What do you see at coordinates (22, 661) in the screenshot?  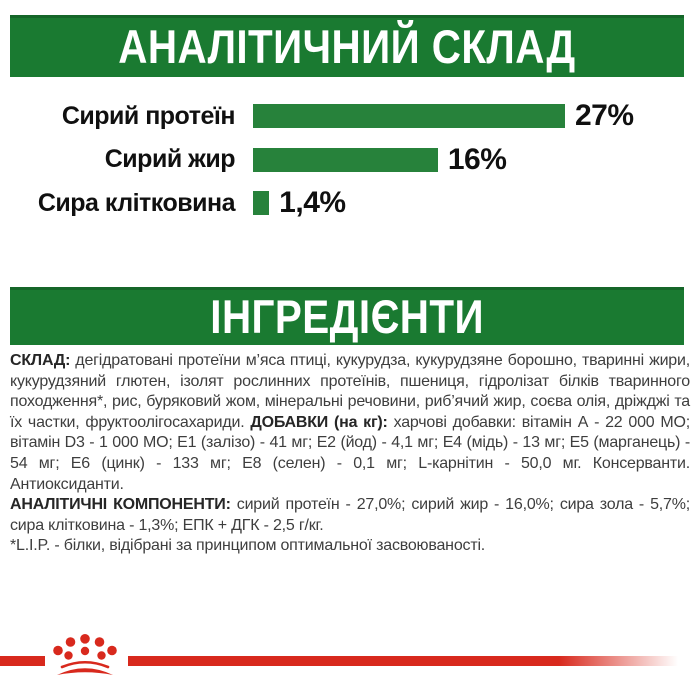 I see `footer-rule-left` at bounding box center [22, 661].